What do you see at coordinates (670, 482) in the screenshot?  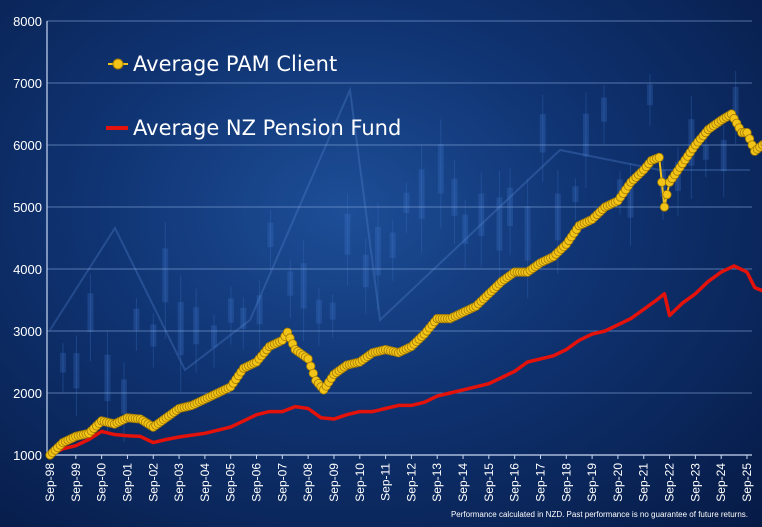 I see `x-tick-label: Sep-22` at bounding box center [670, 482].